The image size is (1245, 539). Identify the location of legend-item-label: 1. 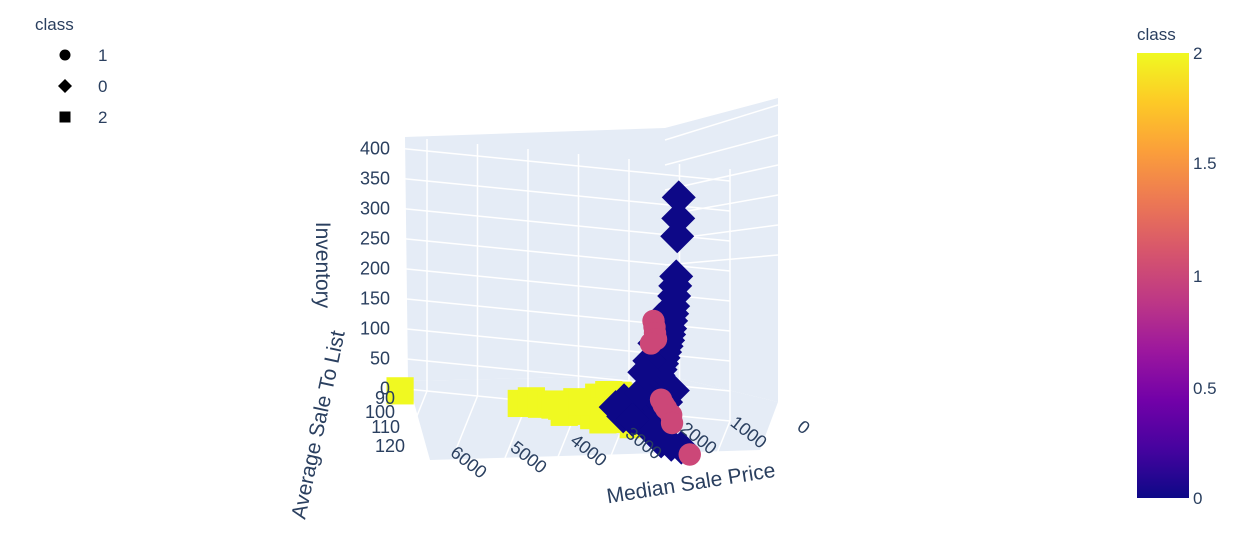
(102, 55).